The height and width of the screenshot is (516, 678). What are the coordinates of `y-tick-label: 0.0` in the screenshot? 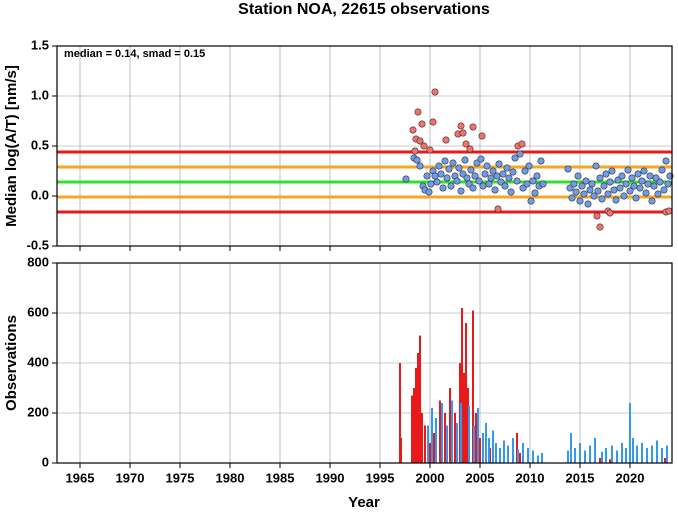 It's located at (40, 194).